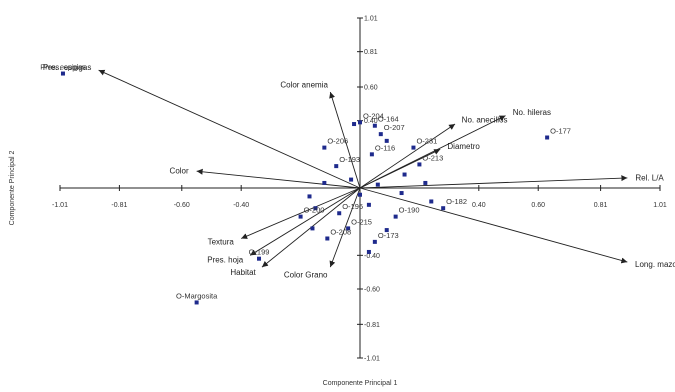 The height and width of the screenshot is (392, 675). I want to click on point-label: O-173, so click(388, 235).